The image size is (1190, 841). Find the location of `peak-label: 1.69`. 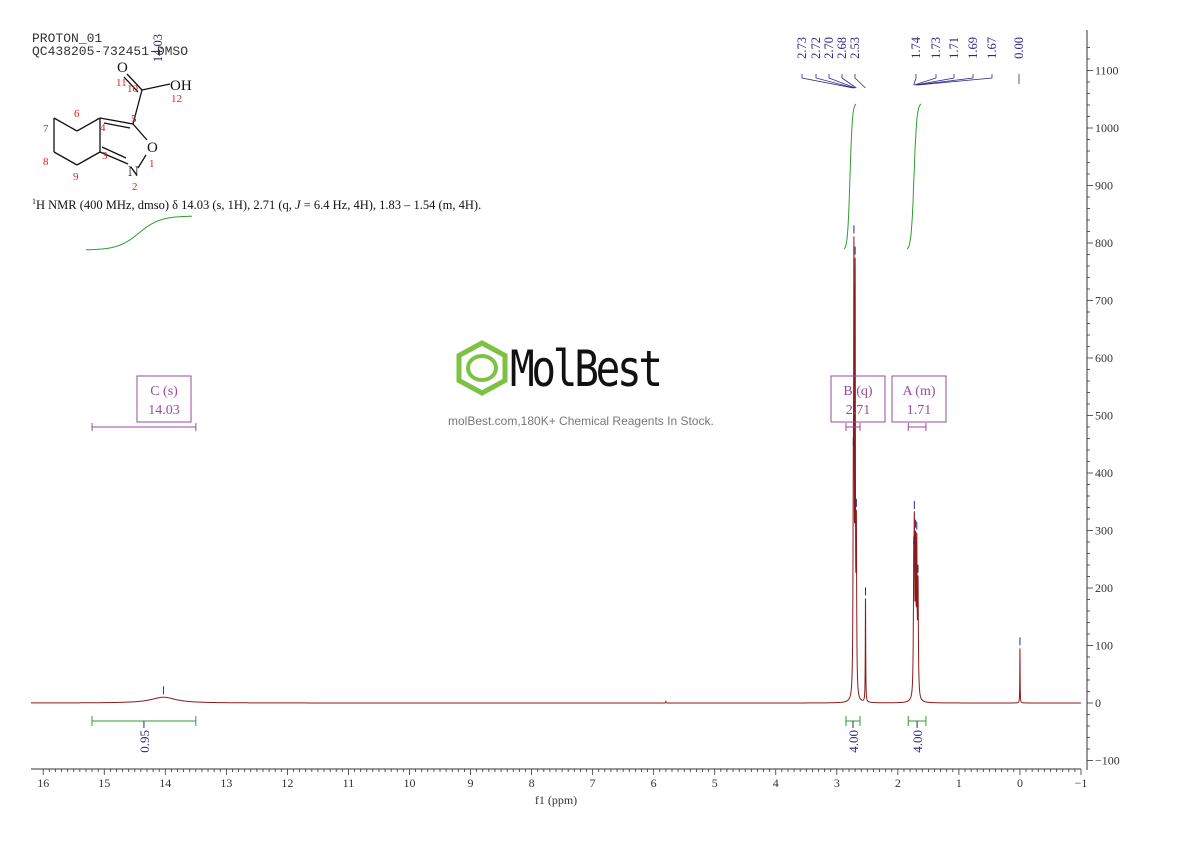

peak-label: 1.69 is located at coordinates (973, 48).